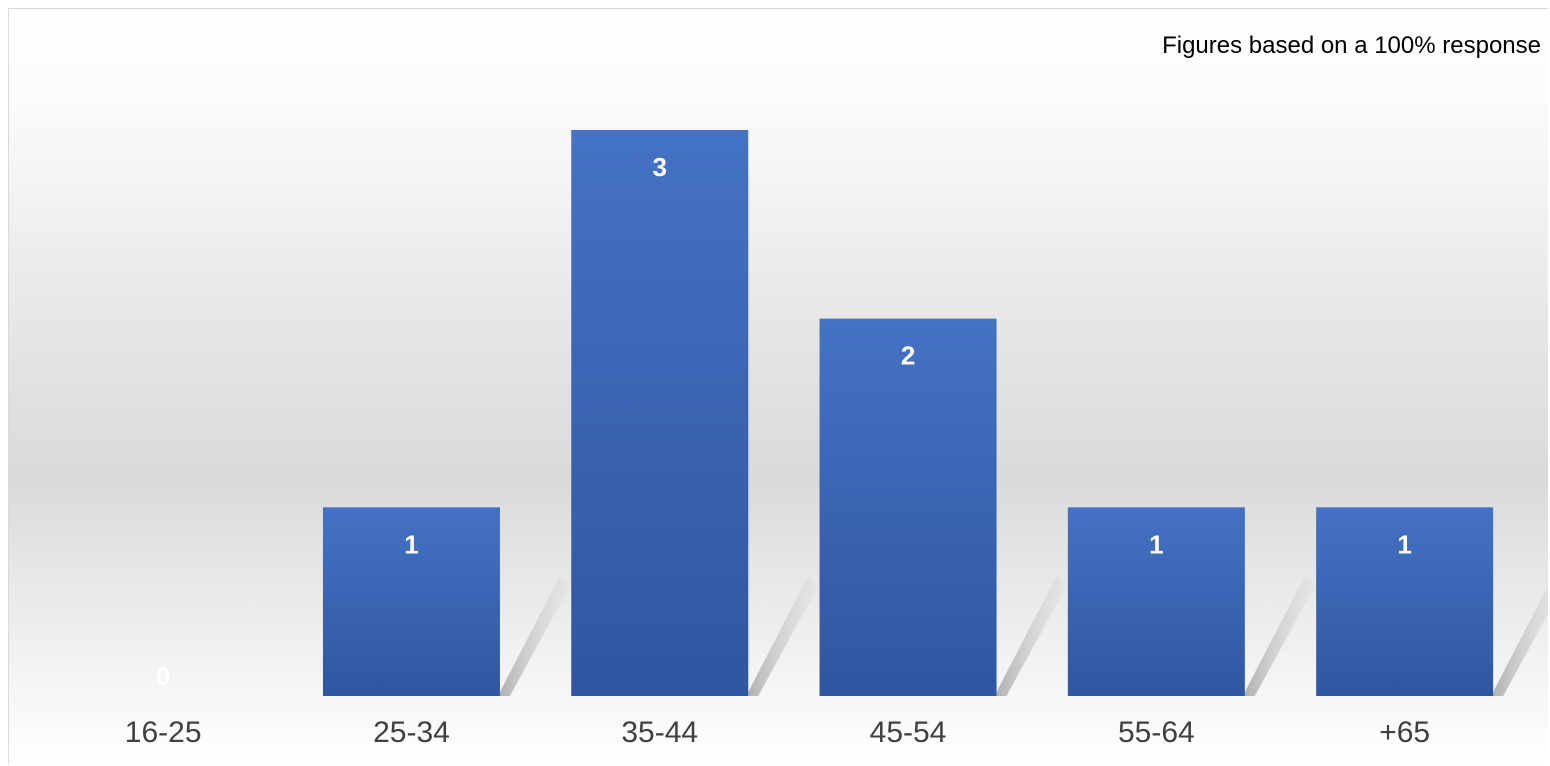  I want to click on bar-+65, so click(1405, 601).